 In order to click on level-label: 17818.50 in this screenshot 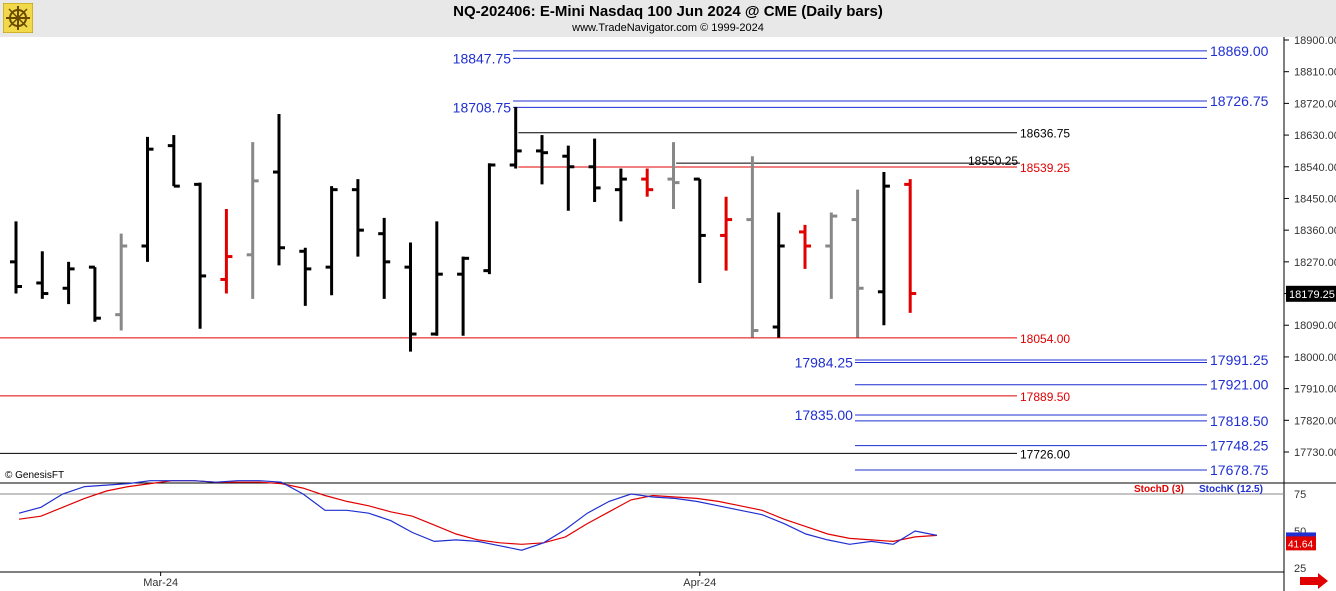, I will do `click(1239, 421)`.